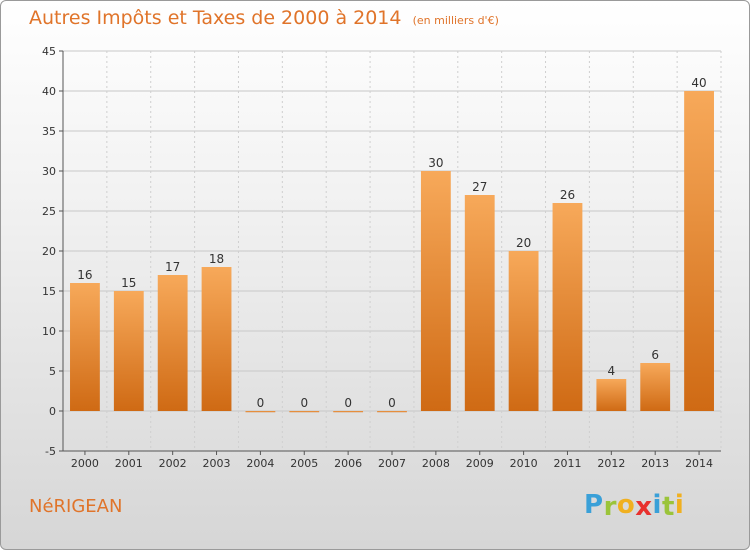 This screenshot has height=550, width=750. I want to click on x-tick-label: 2008, so click(436, 463).